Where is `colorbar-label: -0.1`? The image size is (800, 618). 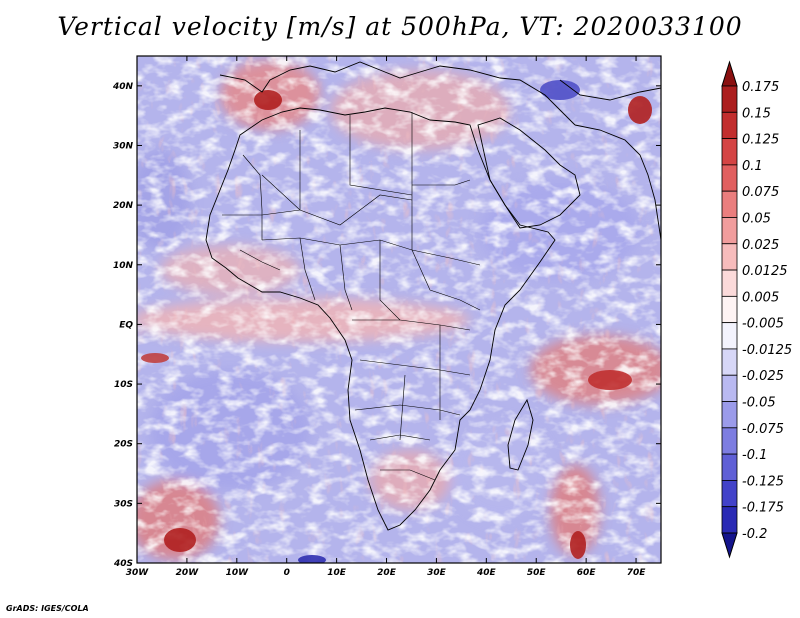
colorbar-label: -0.1 is located at coordinates (754, 455).